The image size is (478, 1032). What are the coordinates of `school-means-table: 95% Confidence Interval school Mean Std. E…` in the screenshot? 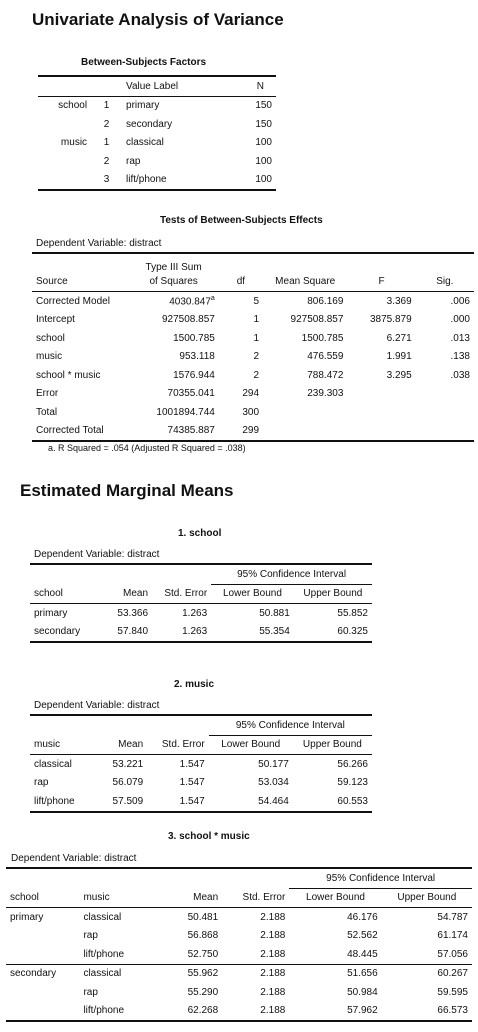 It's located at (201, 603).